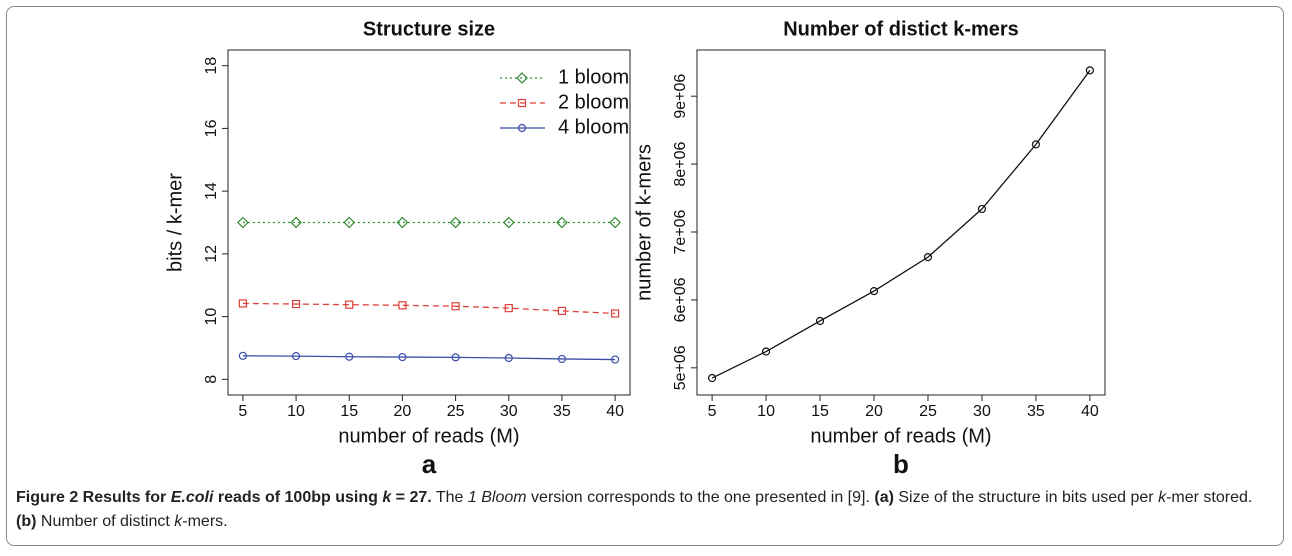 The image size is (1292, 556). What do you see at coordinates (298, 497) in the screenshot?
I see `caption-text: reads of 100bp using` at bounding box center [298, 497].